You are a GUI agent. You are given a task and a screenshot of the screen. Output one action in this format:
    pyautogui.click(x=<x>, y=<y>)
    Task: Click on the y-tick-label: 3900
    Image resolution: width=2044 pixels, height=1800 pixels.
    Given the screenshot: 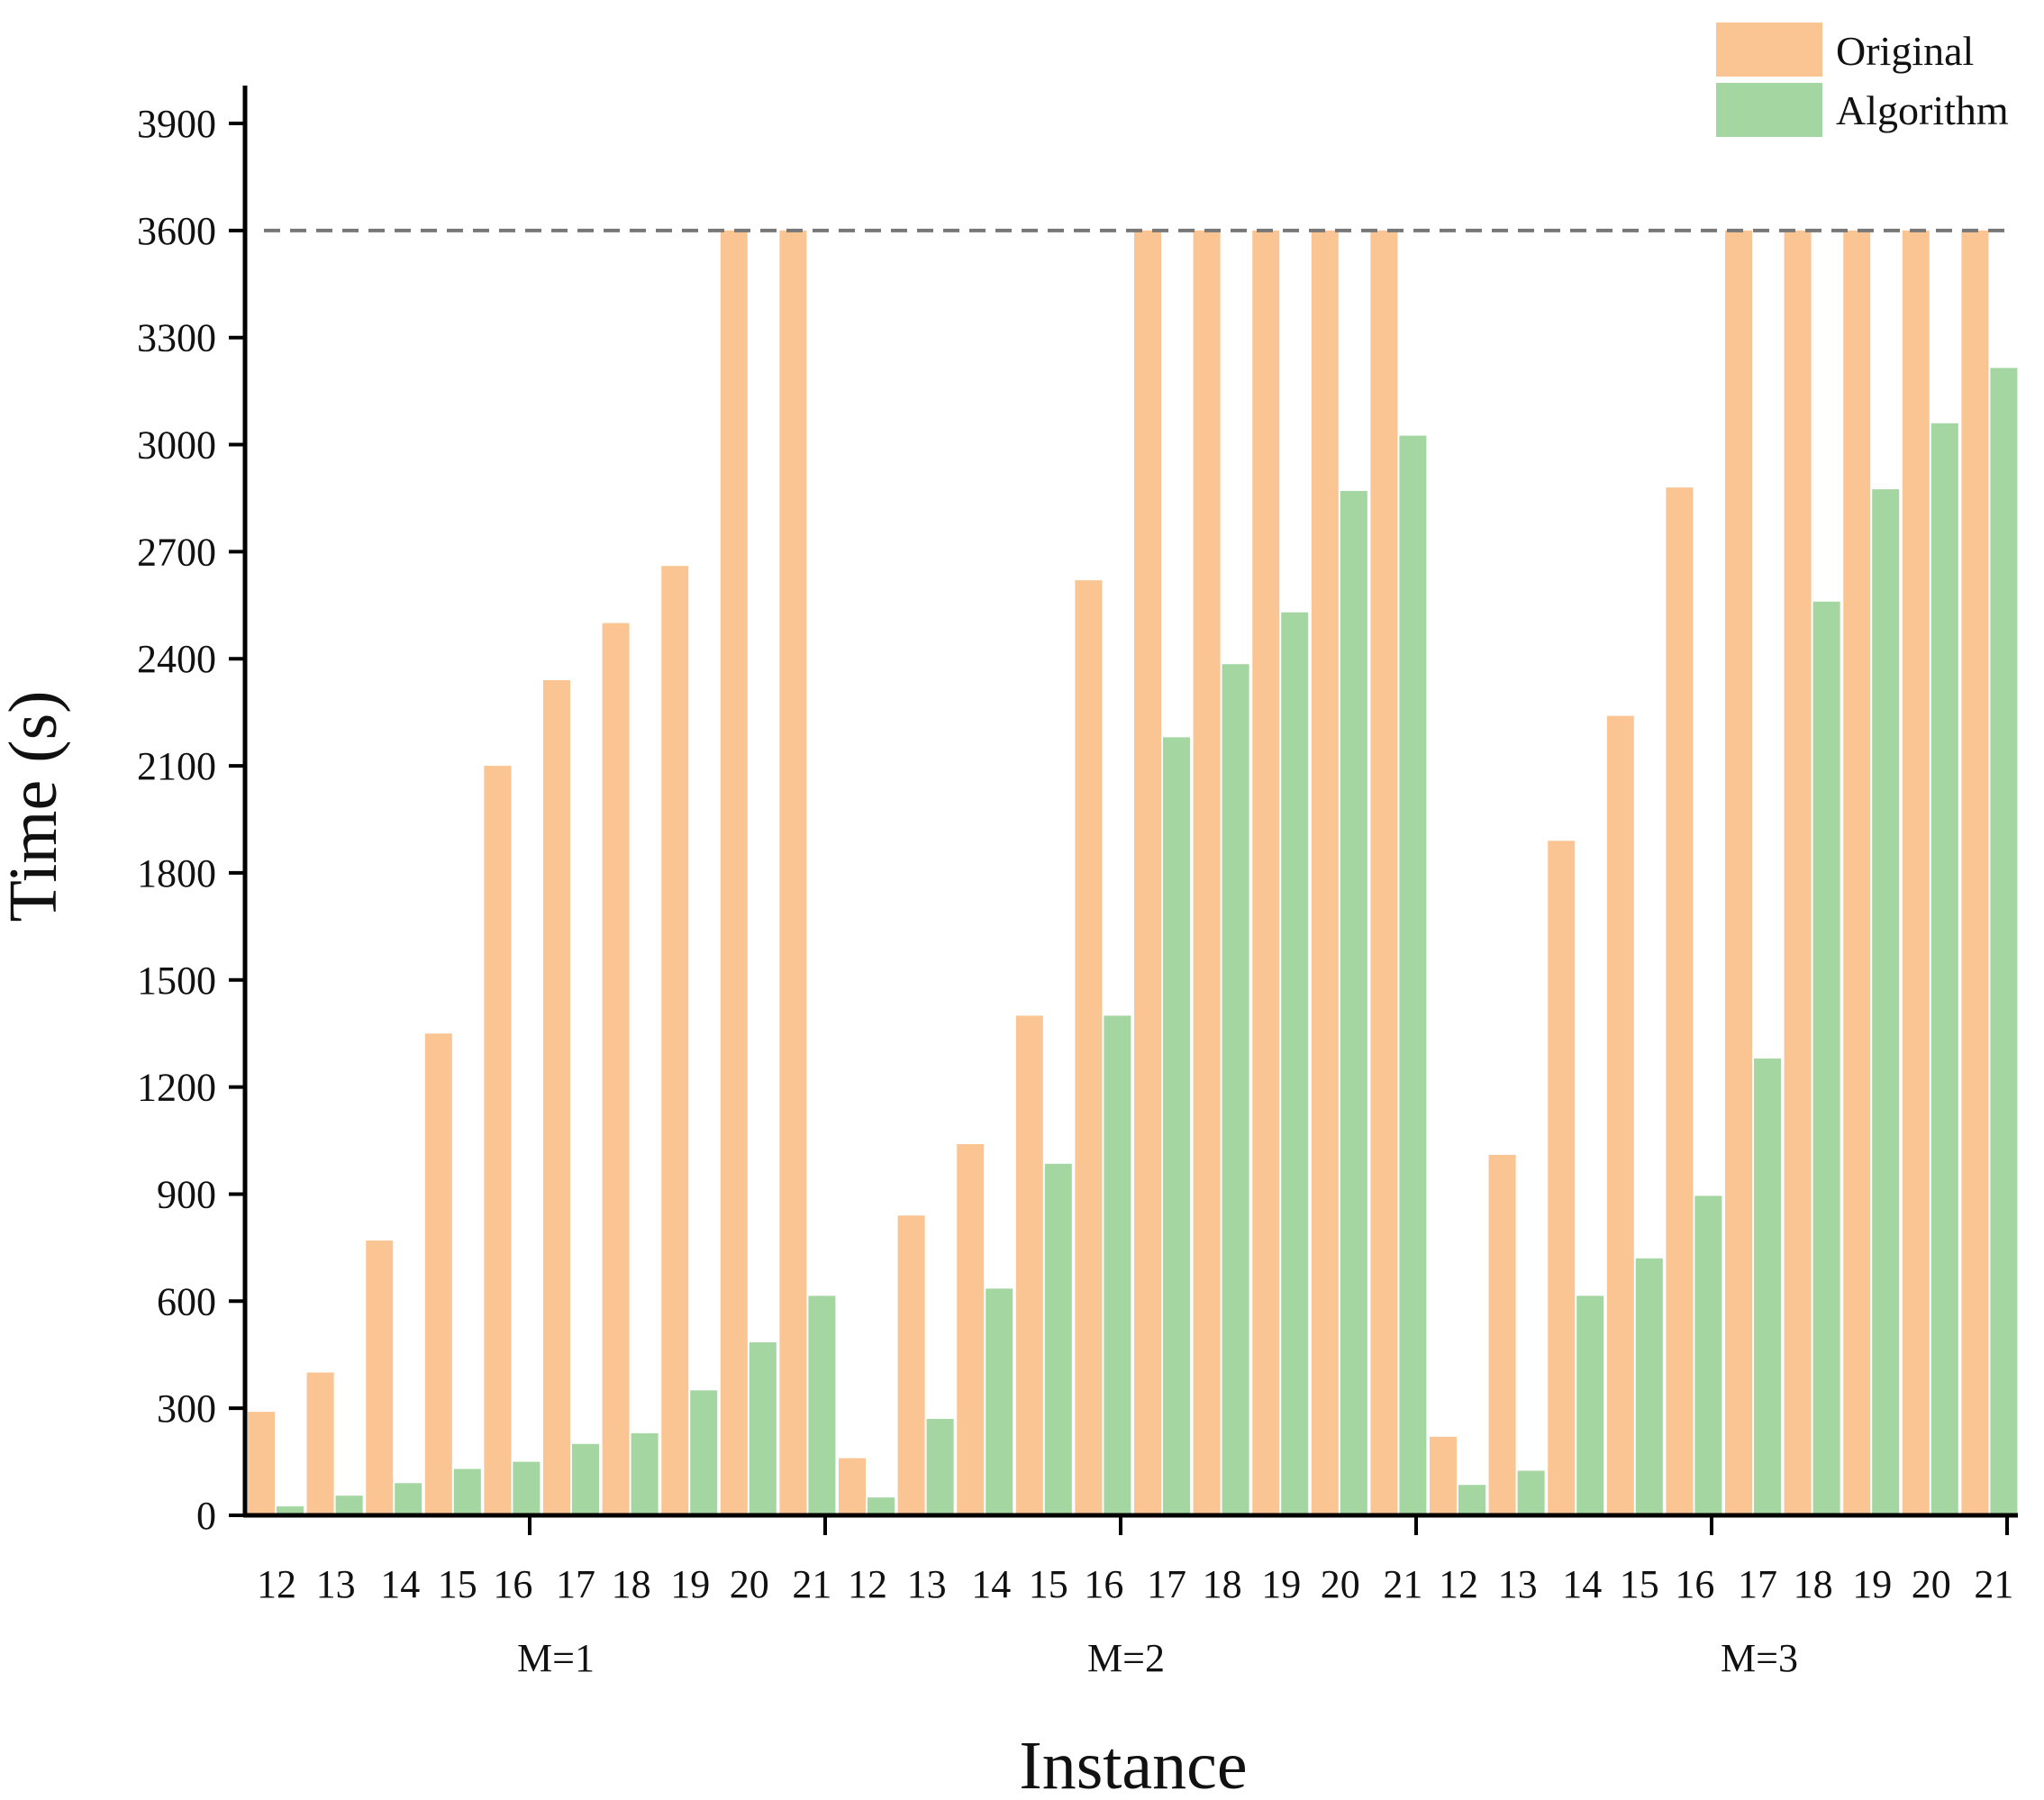 What is the action you would take?
    pyautogui.click(x=176, y=124)
    